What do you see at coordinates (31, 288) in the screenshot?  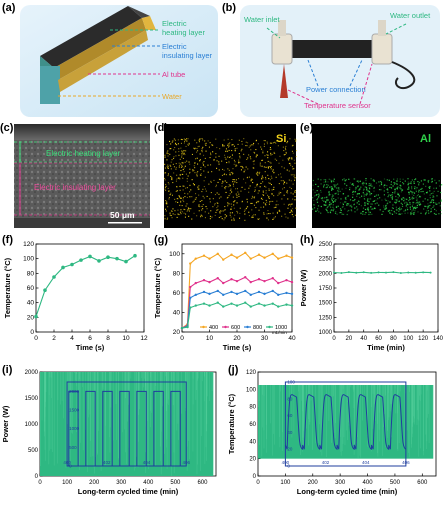 I see `y-tick-label: 60` at bounding box center [31, 288].